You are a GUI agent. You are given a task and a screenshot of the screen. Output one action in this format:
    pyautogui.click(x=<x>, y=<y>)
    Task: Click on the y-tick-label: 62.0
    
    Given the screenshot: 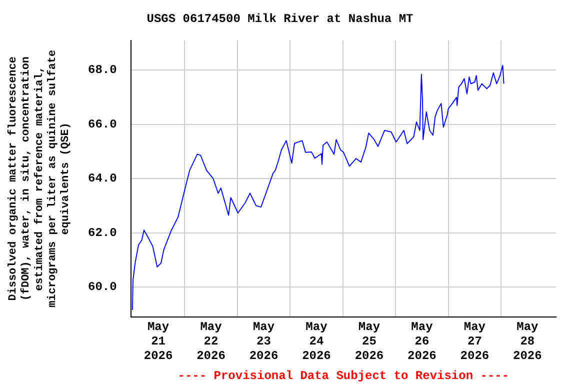 What is the action you would take?
    pyautogui.click(x=102, y=233)
    